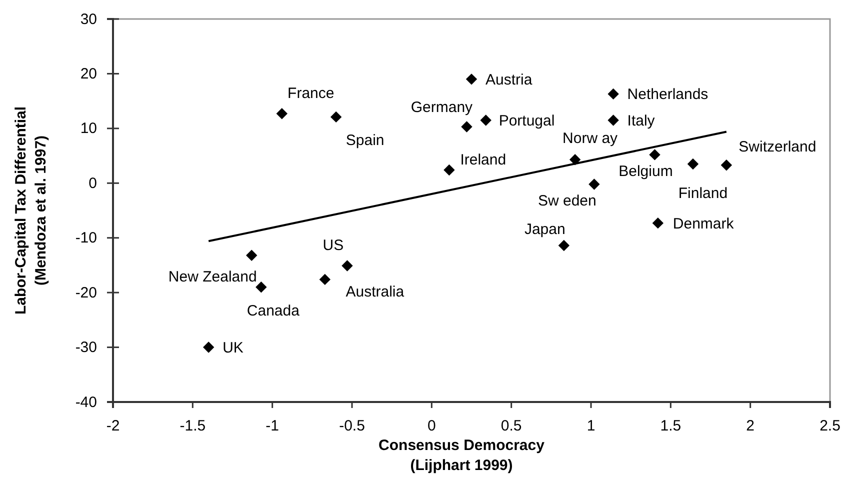  What do you see at coordinates (86, 347) in the screenshot?
I see `y-tick-label: -30` at bounding box center [86, 347].